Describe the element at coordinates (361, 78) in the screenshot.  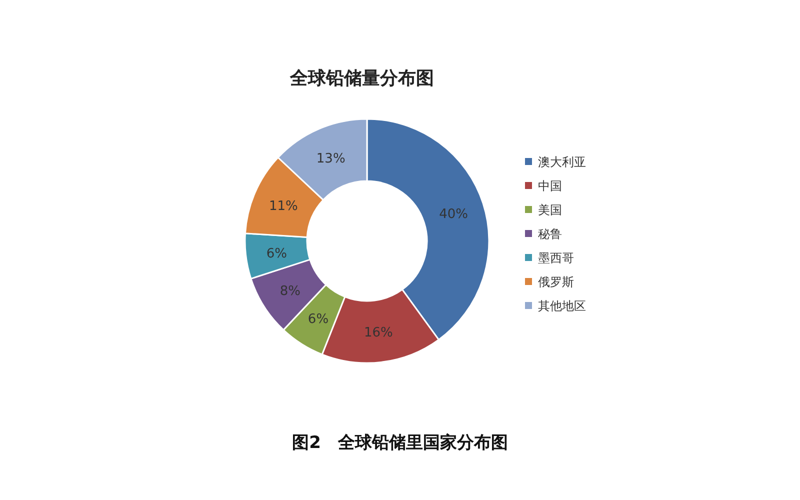
I see `chart-title: 全球铅储量分布图` at that location.